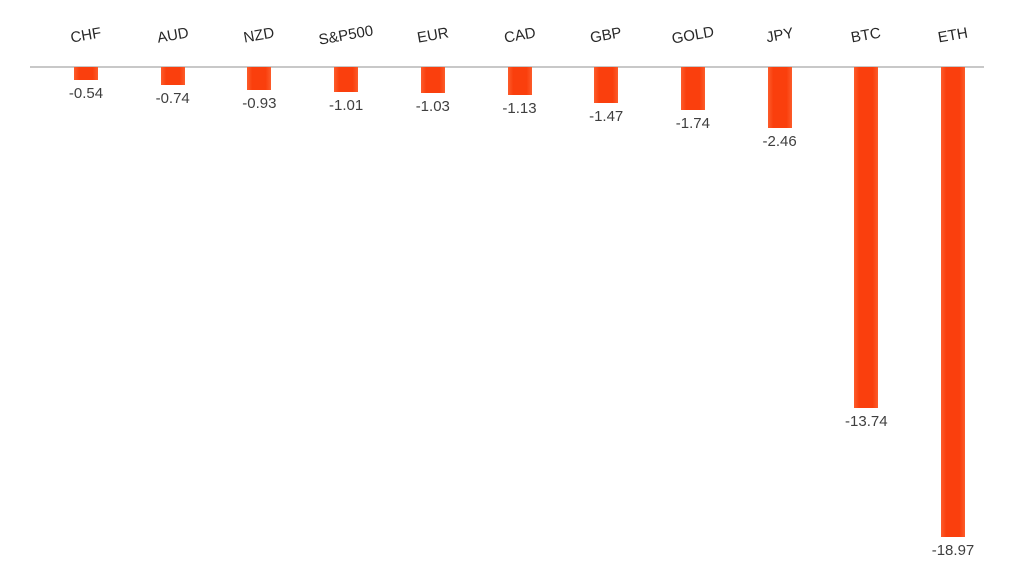 The image size is (1024, 587). What do you see at coordinates (866, 237) in the screenshot?
I see `bar-btc` at bounding box center [866, 237].